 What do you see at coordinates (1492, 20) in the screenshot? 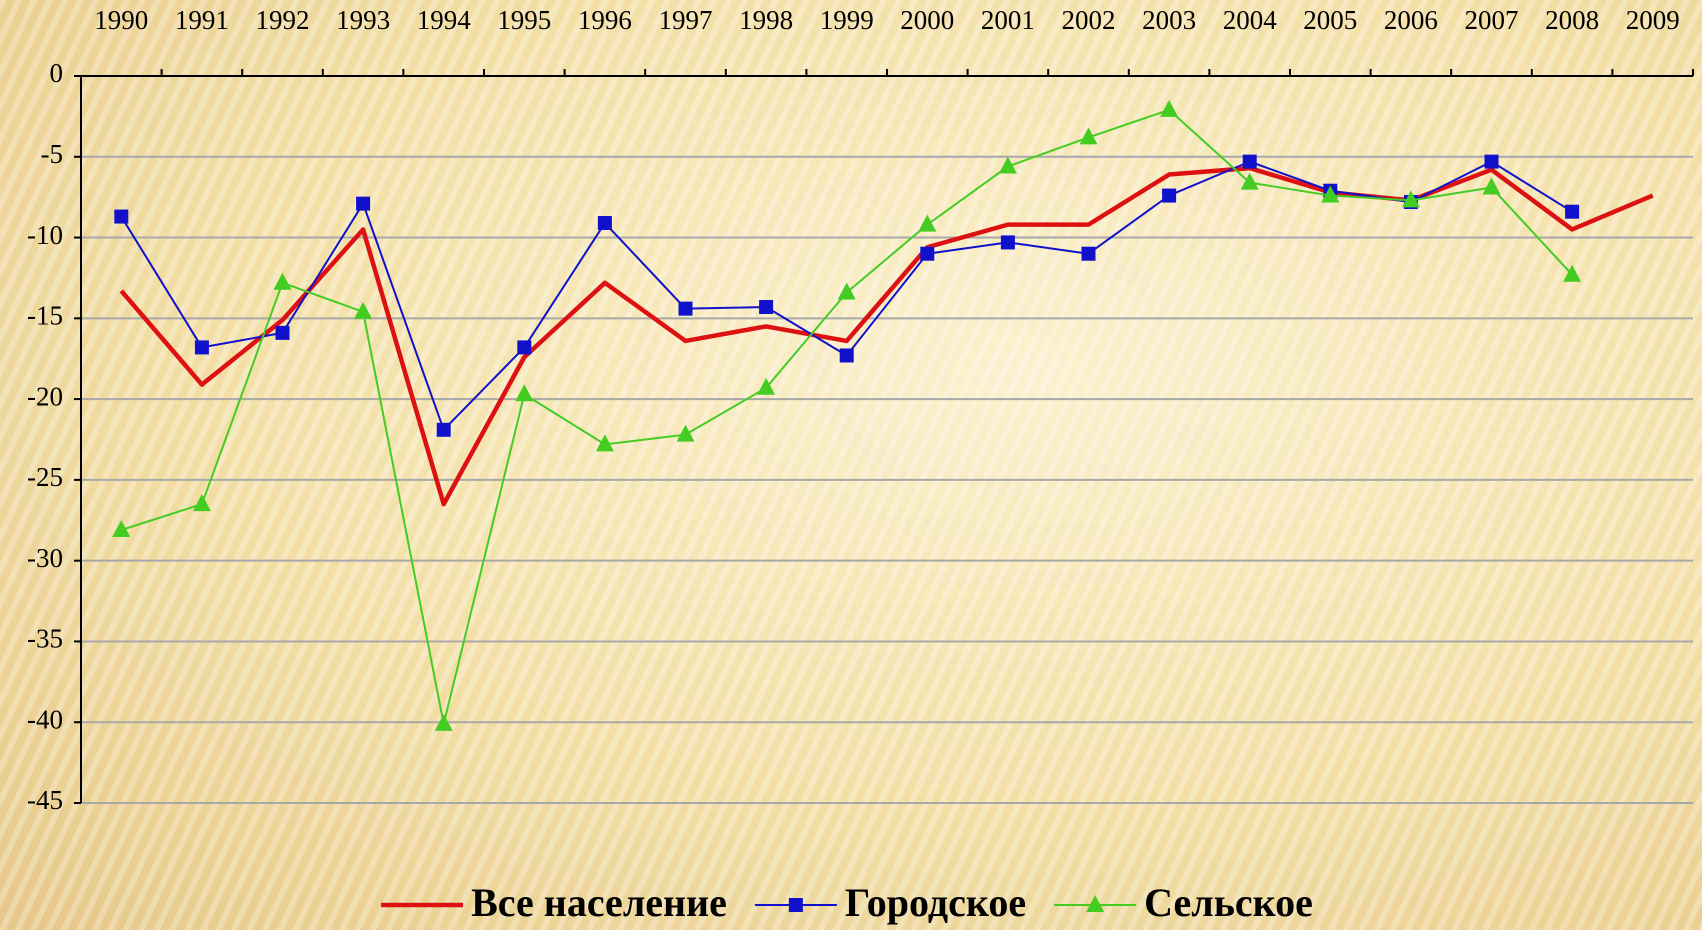
I see `x-tick-label: 2007` at bounding box center [1492, 20].